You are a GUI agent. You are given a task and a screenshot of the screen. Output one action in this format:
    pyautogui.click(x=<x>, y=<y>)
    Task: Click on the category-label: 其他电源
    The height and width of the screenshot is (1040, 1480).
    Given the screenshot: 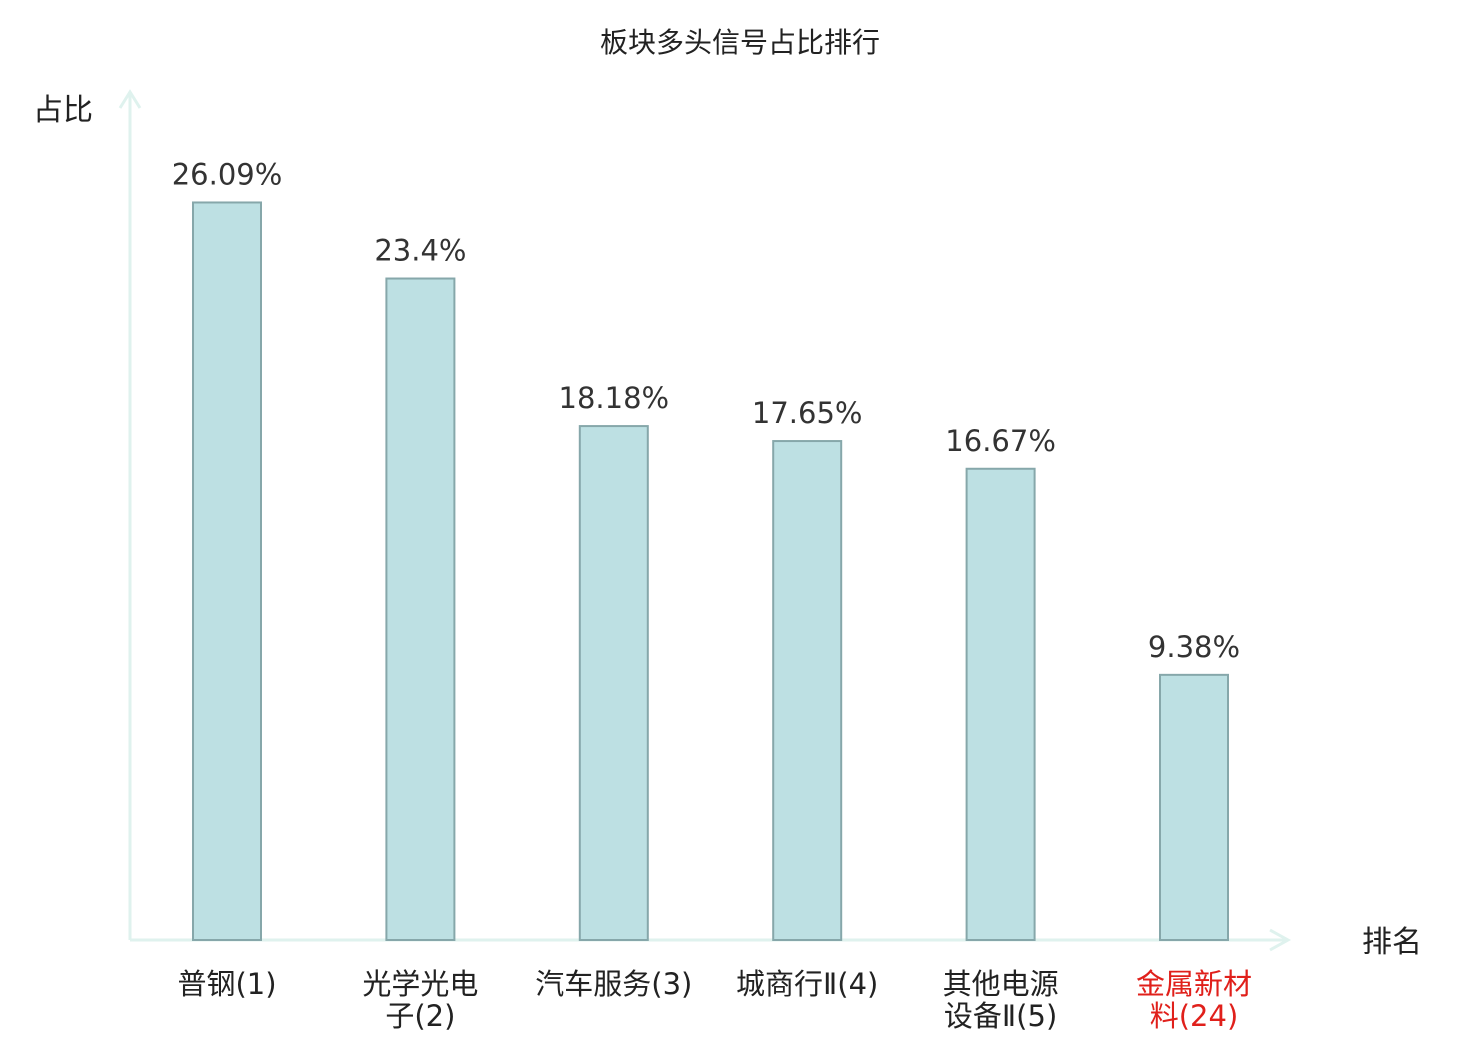 What is the action you would take?
    pyautogui.click(x=1001, y=984)
    